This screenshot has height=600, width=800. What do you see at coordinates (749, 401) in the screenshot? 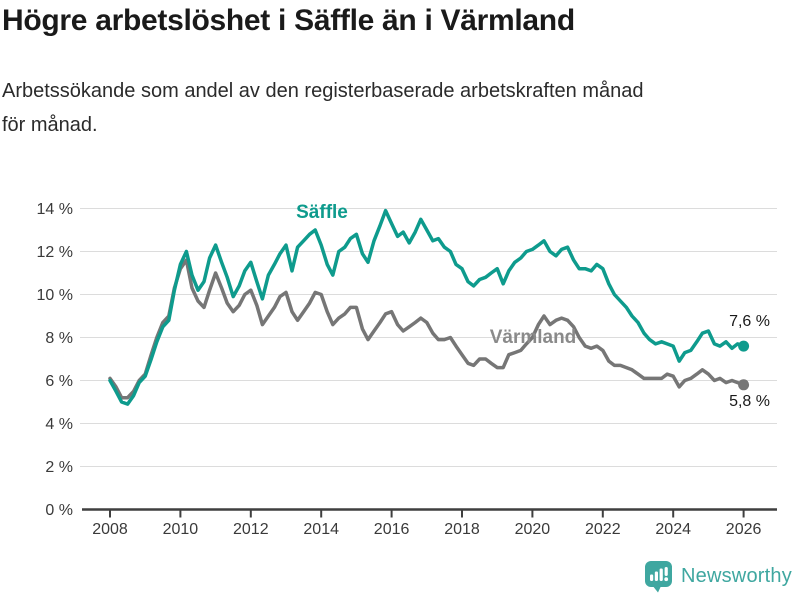
I see `varmland-end-value: 5,8 %` at bounding box center [749, 401].